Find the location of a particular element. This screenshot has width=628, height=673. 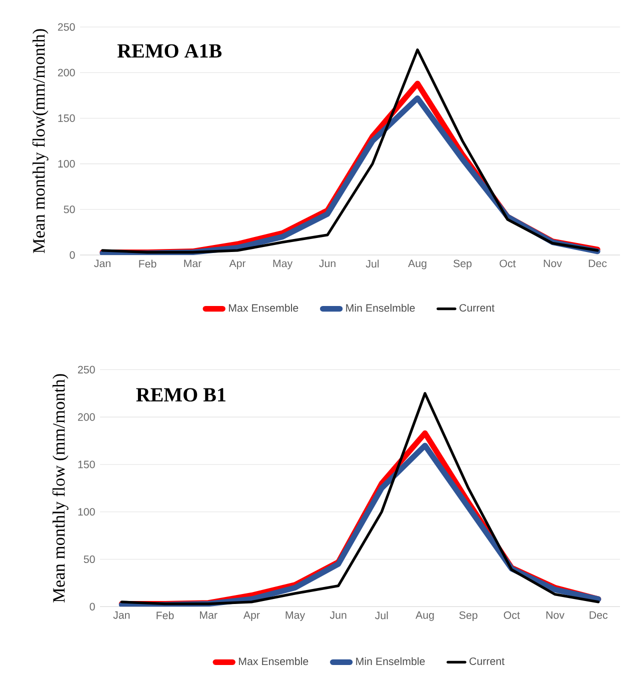

y-axis-title: Mean monthly flow(mm/month) is located at coordinates (40, 141).